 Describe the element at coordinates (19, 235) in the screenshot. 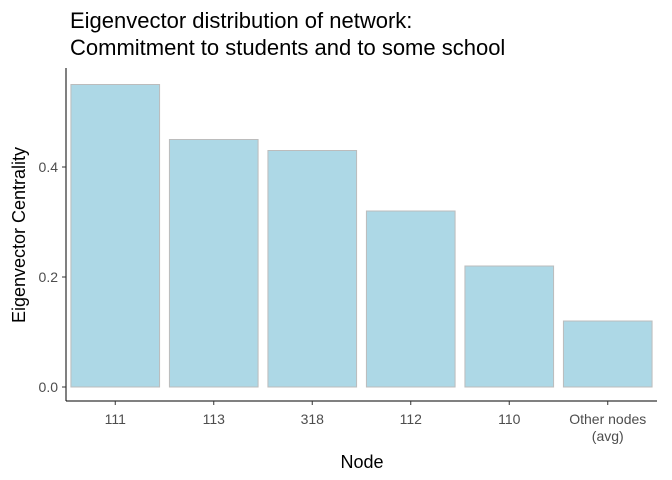

I see `y-axis-title: Eigenvector Centrality` at that location.